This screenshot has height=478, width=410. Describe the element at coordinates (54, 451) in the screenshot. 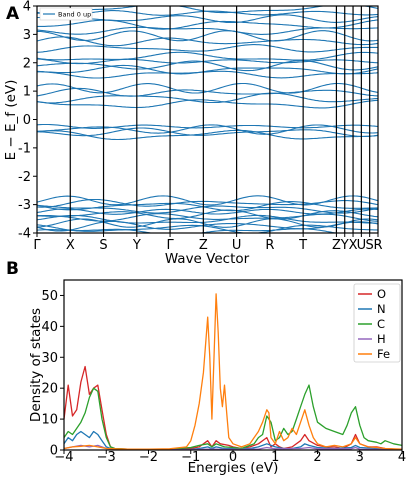

I see `dos-y-tick-label: 0` at that location.